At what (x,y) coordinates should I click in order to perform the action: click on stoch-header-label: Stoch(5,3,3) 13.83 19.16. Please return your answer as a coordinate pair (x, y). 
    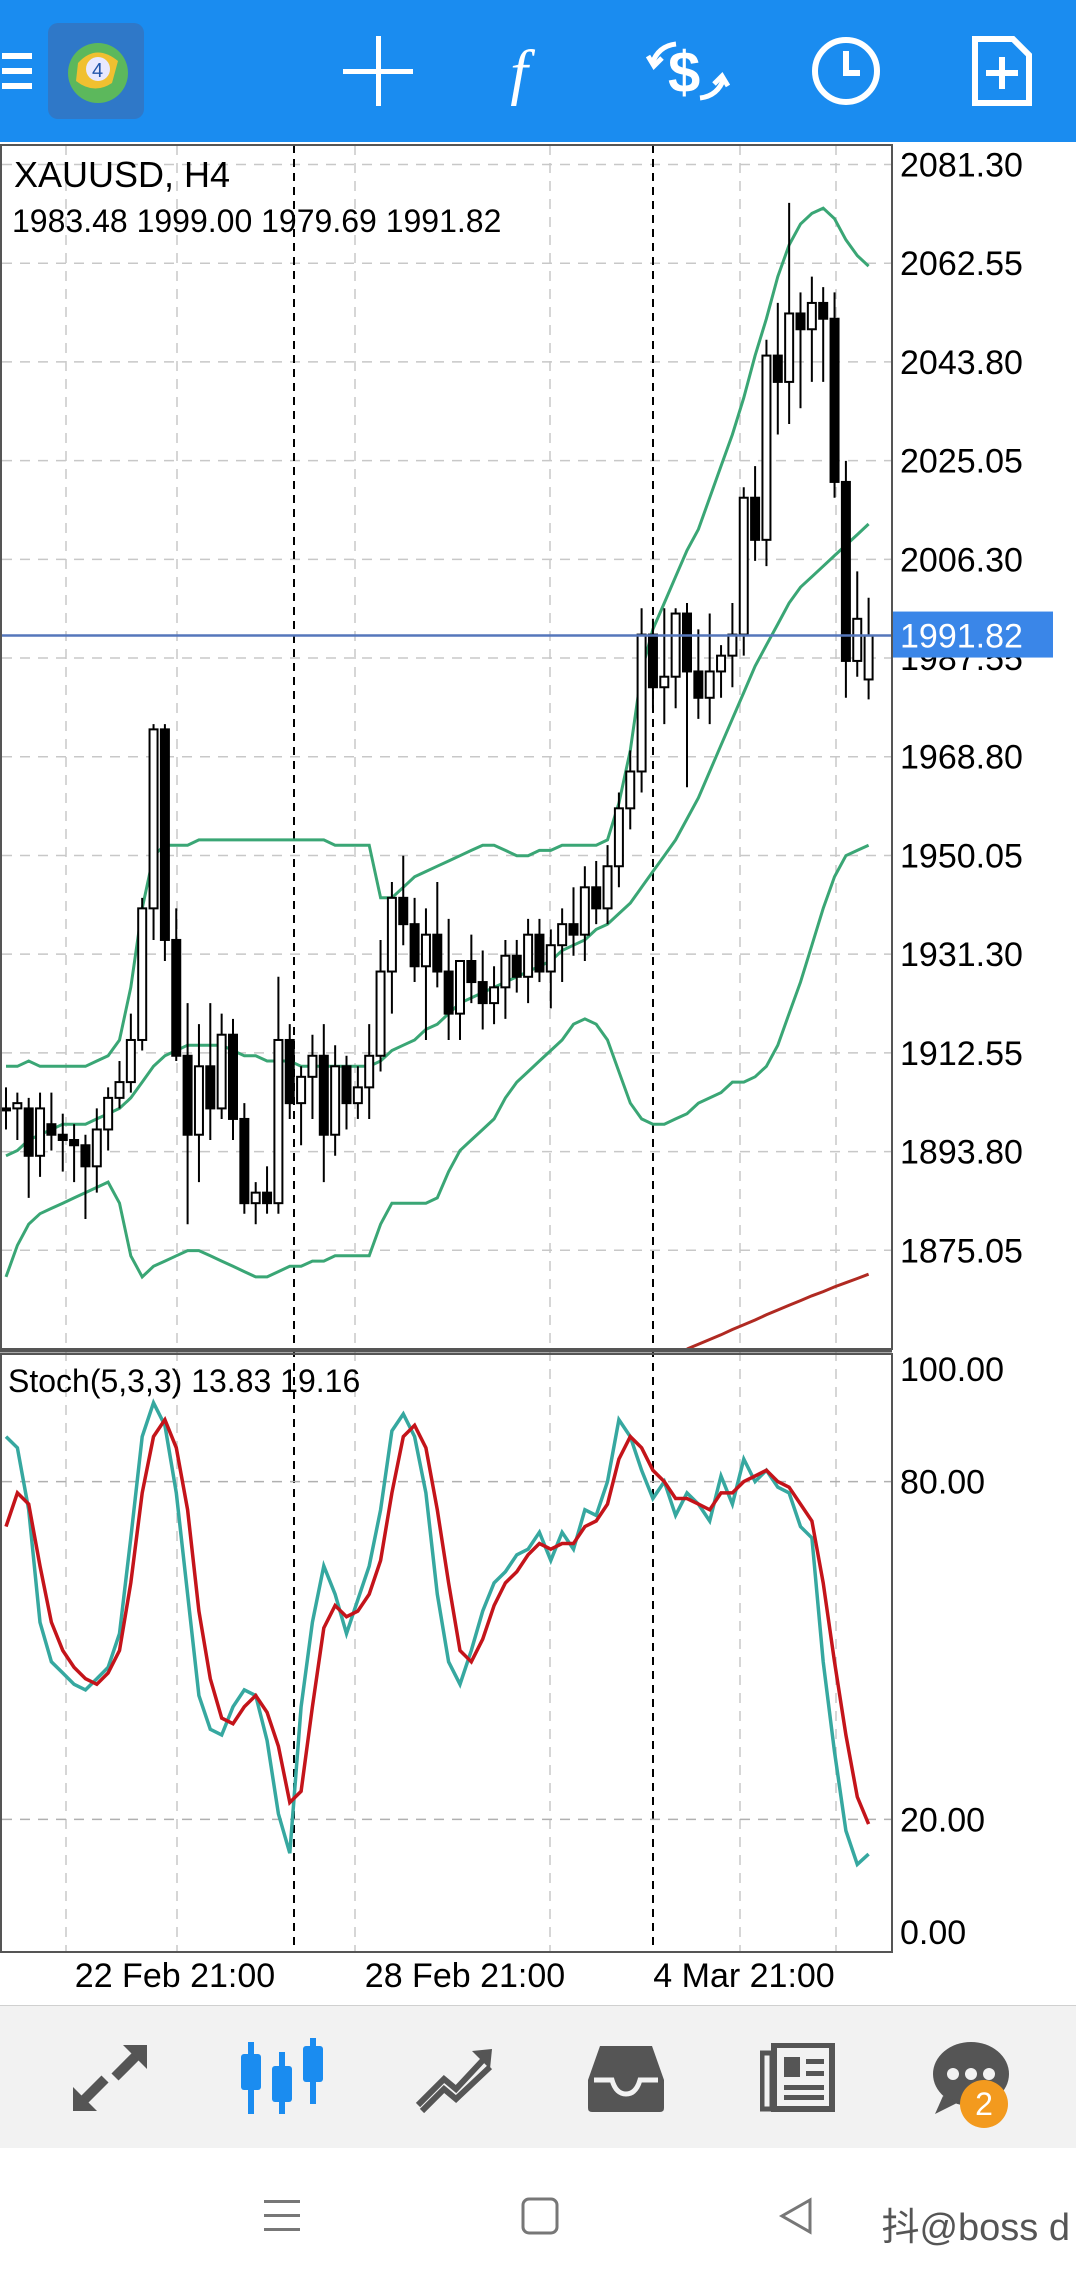
    Looking at the image, I should click on (184, 1381).